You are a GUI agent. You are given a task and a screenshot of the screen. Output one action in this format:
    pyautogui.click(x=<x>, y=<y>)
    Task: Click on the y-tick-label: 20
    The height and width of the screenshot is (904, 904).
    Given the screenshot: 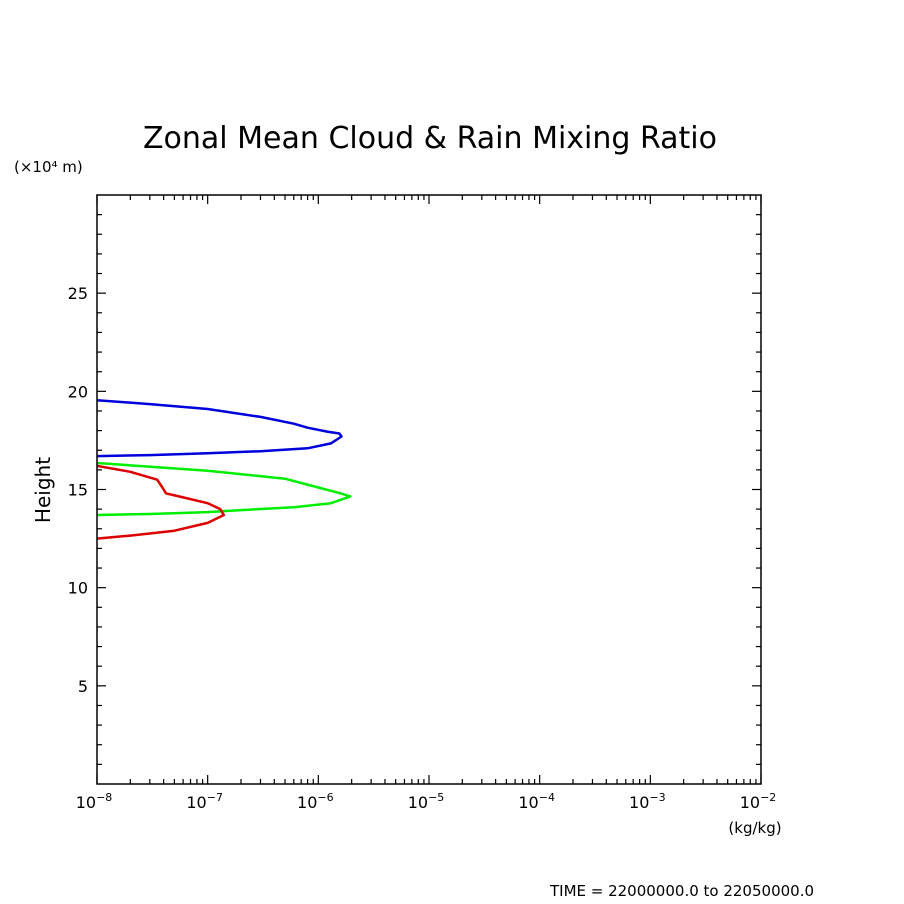 What is the action you would take?
    pyautogui.click(x=78, y=391)
    